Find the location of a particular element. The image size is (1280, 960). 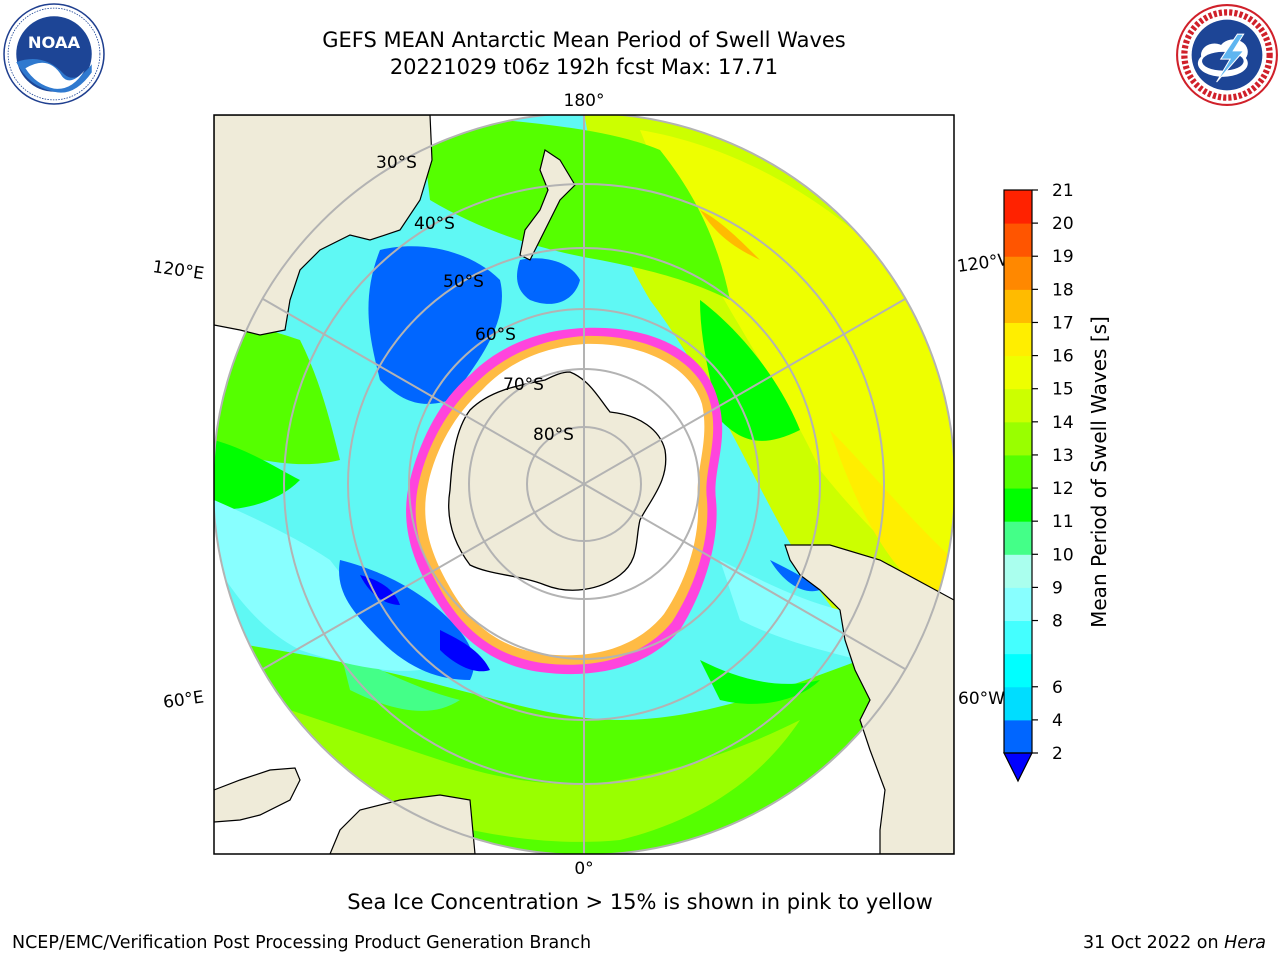

colorbar-tick-label: 21 is located at coordinates (1063, 191).